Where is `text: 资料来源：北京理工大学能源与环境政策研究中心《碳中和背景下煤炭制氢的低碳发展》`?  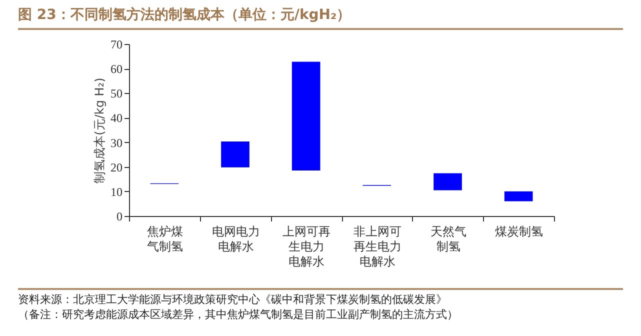
text: 资料来源：北京理工大学能源与环境政策研究中心《碳中和背景下煤炭制氢的低碳发展》 is located at coordinates (233, 299).